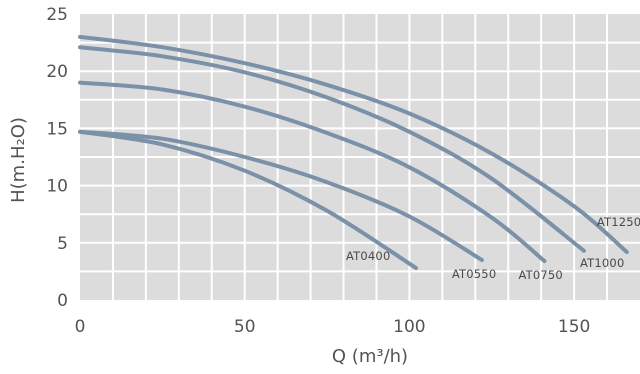 The image size is (640, 374). I want to click on x-tick-label: 150, so click(574, 327).